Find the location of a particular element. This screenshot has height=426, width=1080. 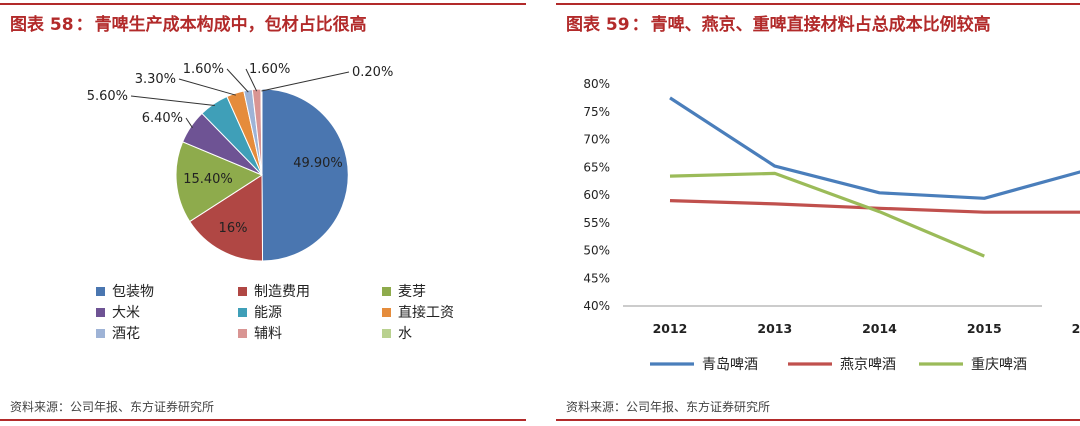

y-axis: 40% 45% 50% 55% 60% 65% 70% 75% 80% is located at coordinates (596, 195).